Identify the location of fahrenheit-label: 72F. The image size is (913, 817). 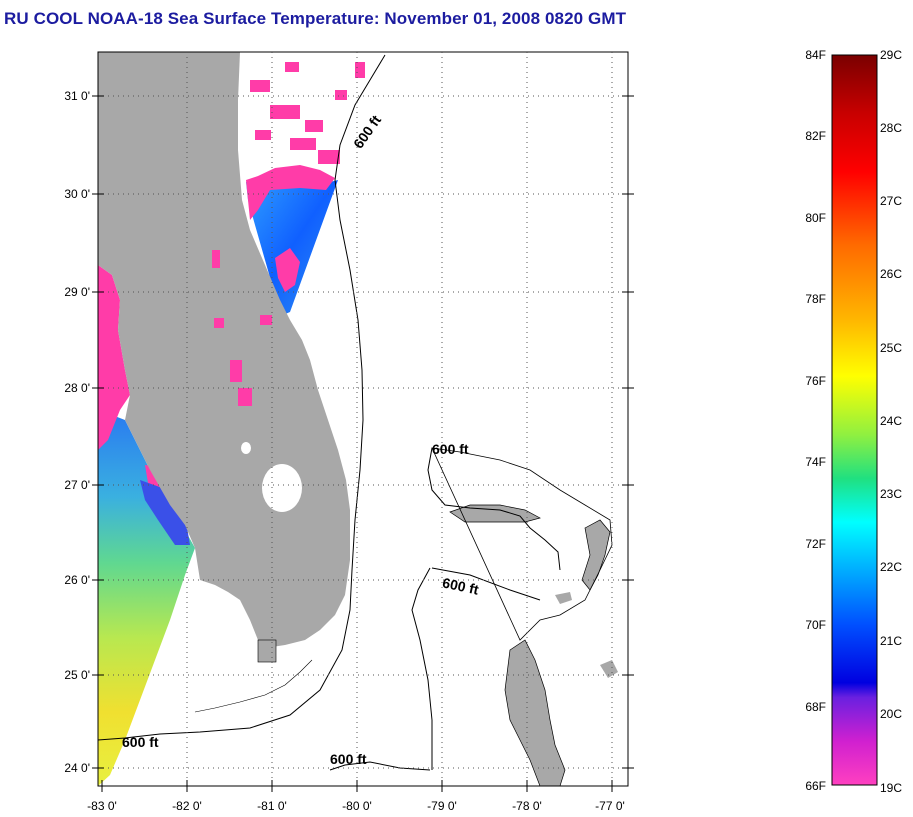
(815, 544).